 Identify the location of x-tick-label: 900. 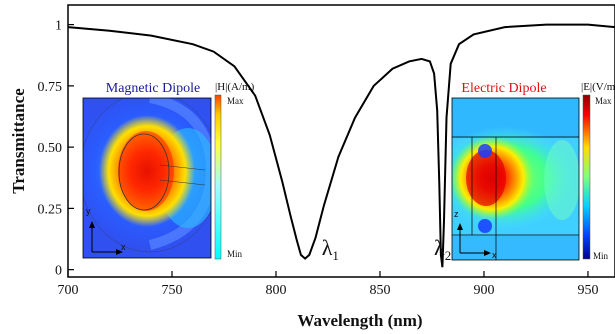
(483, 290).